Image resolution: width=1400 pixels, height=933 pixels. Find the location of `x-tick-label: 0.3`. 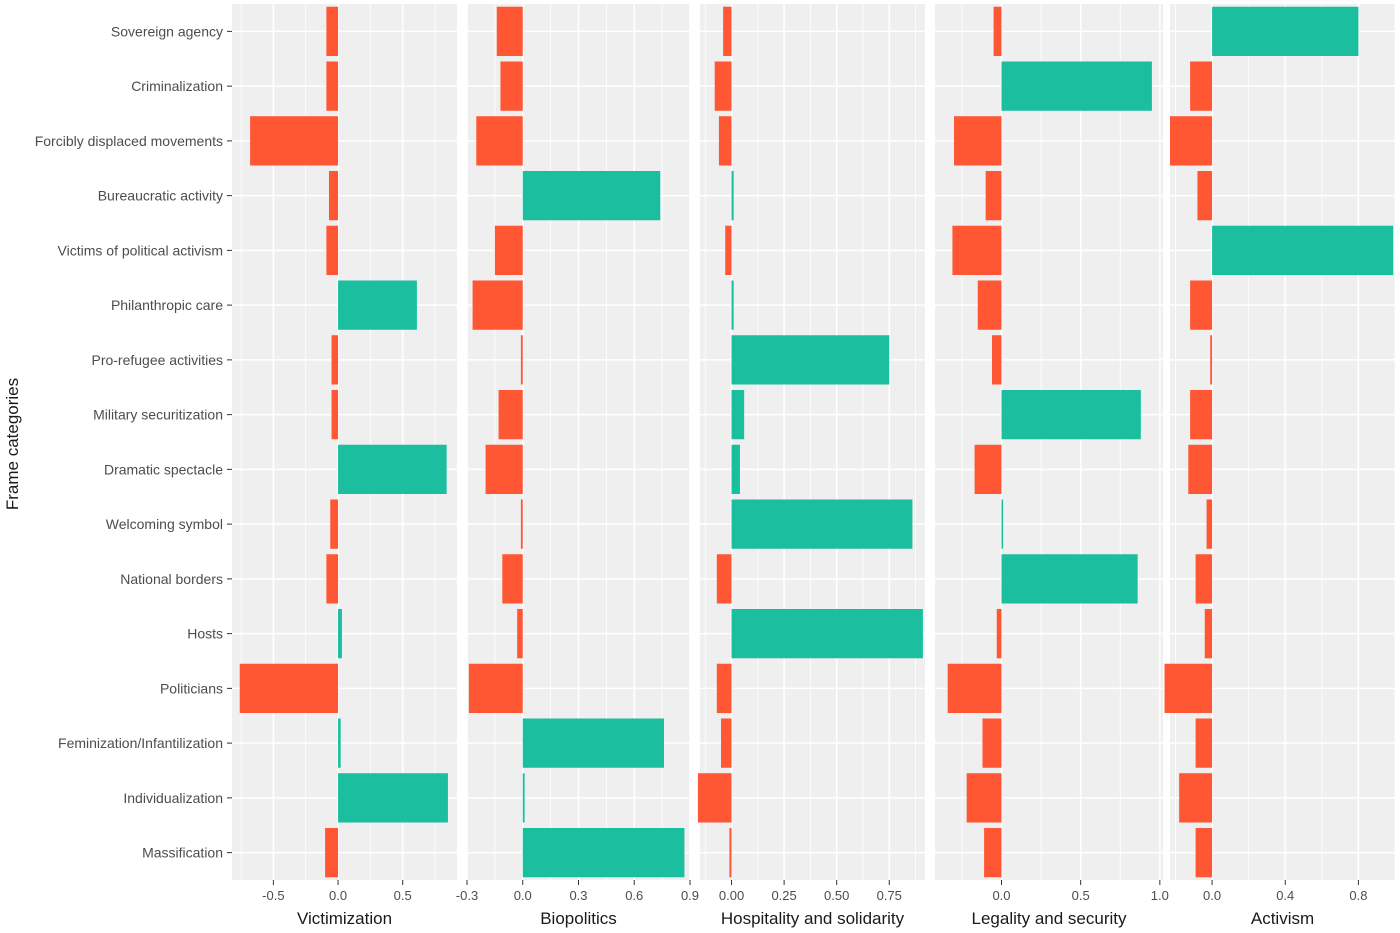

x-tick-label: 0.3 is located at coordinates (578, 895).